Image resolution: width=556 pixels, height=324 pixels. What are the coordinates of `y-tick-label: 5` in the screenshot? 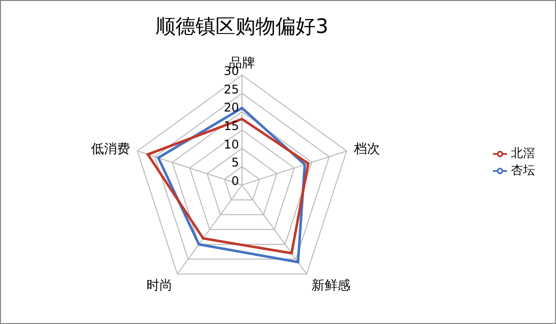 It's located at (235, 163).